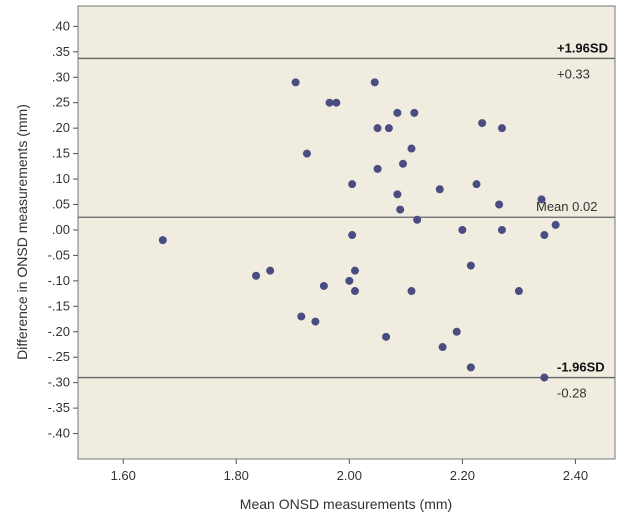 This screenshot has height=519, width=623. Describe the element at coordinates (236, 475) in the screenshot. I see `x-tick-label: 1.80` at that location.